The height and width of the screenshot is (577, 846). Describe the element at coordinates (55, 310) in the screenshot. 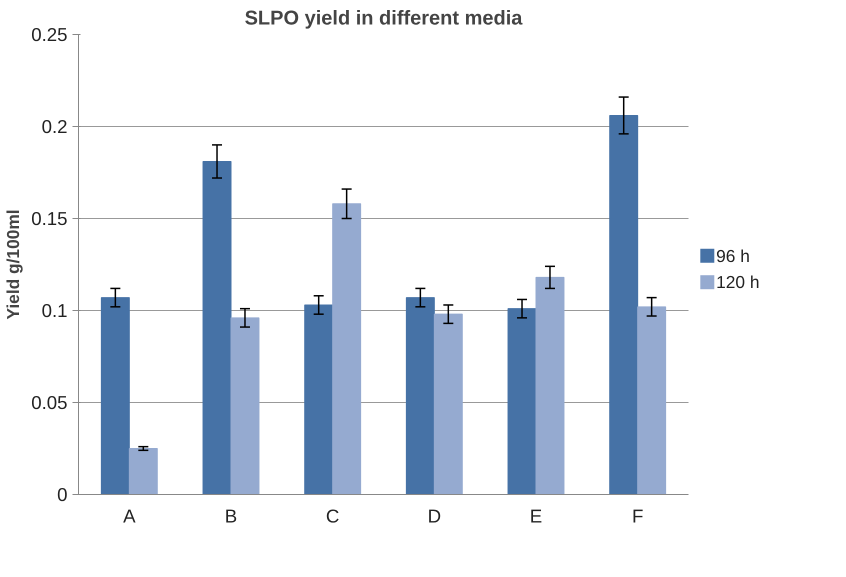

I see `y-tick-label: 0.1` at that location.